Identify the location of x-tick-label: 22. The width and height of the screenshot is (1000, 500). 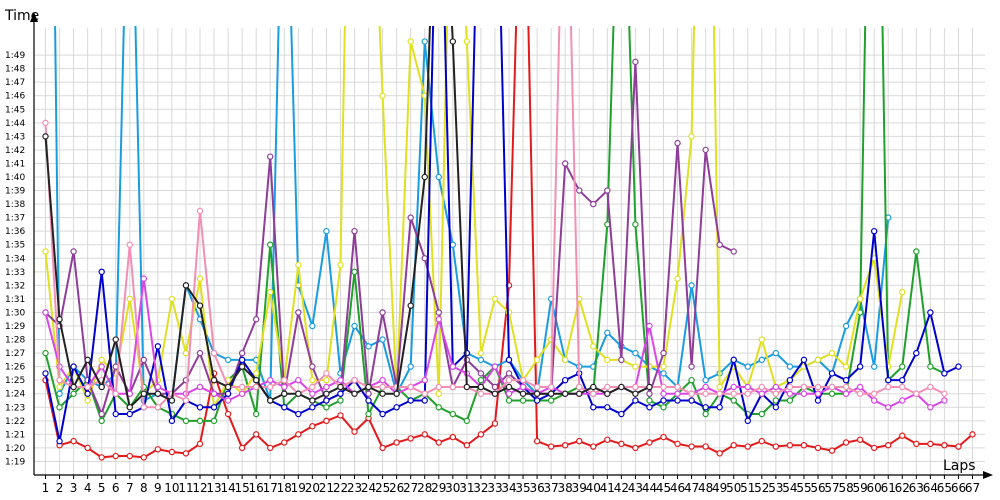
(340, 488).